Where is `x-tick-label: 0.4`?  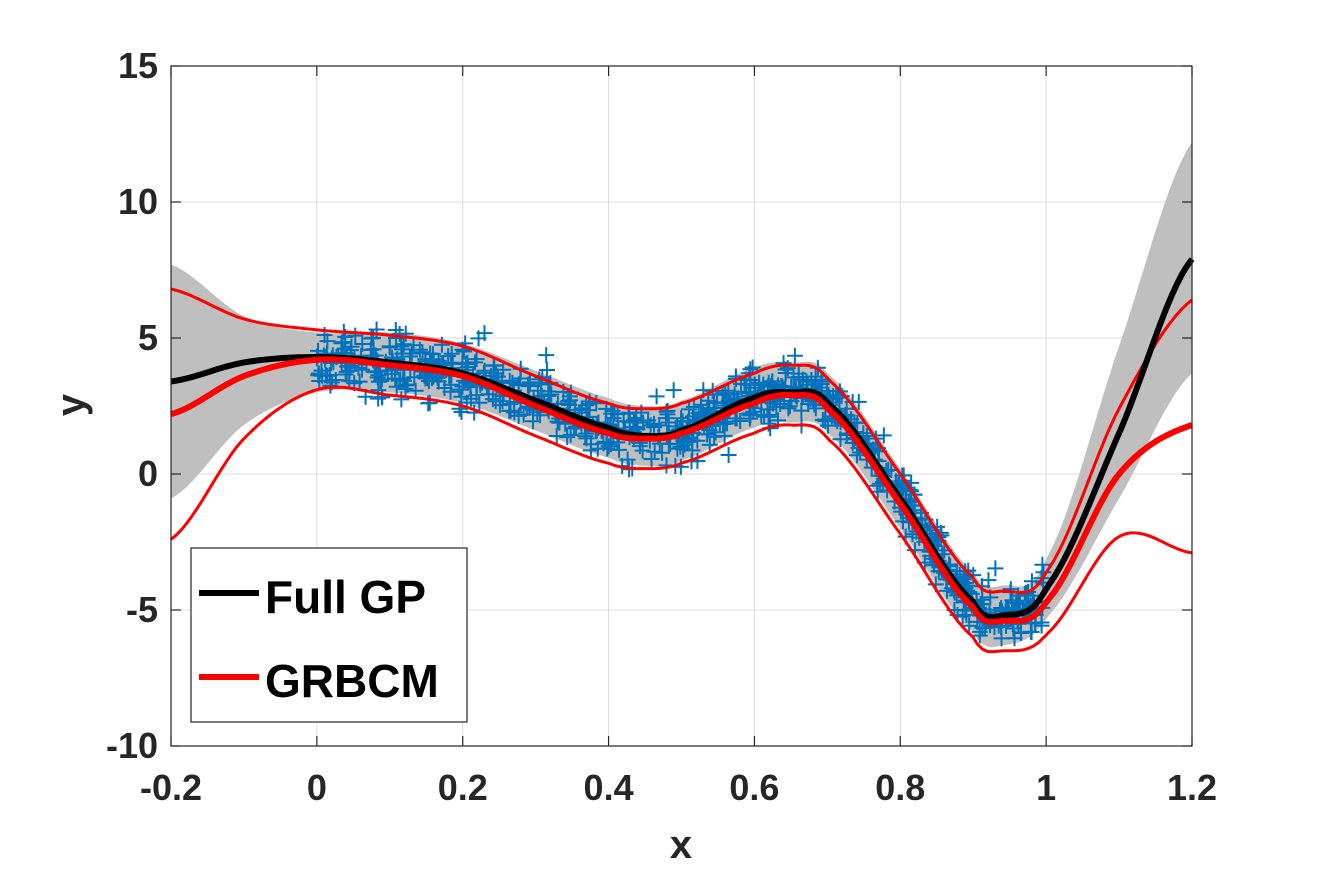
x-tick-label: 0.4 is located at coordinates (609, 787).